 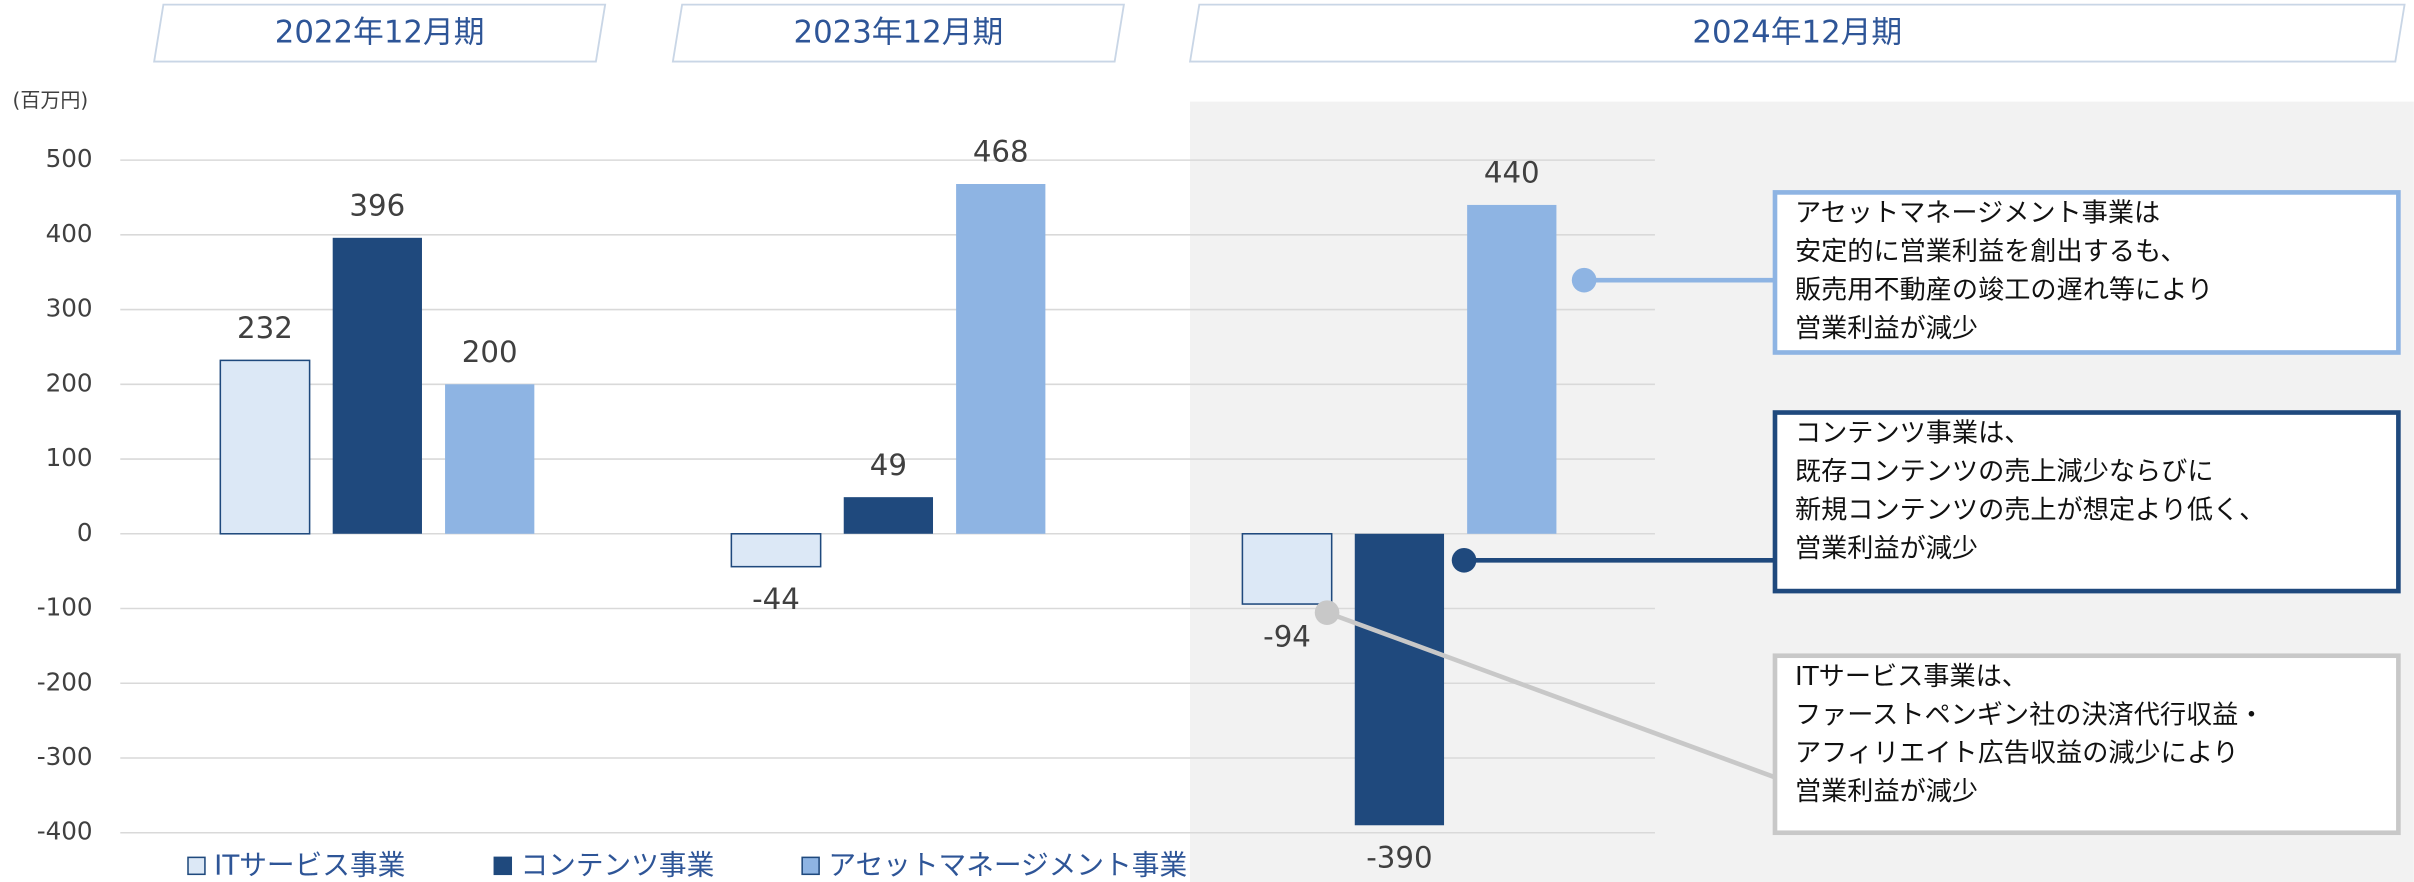 What do you see at coordinates (1551, 695) in the screenshot?
I see `connector` at bounding box center [1551, 695].